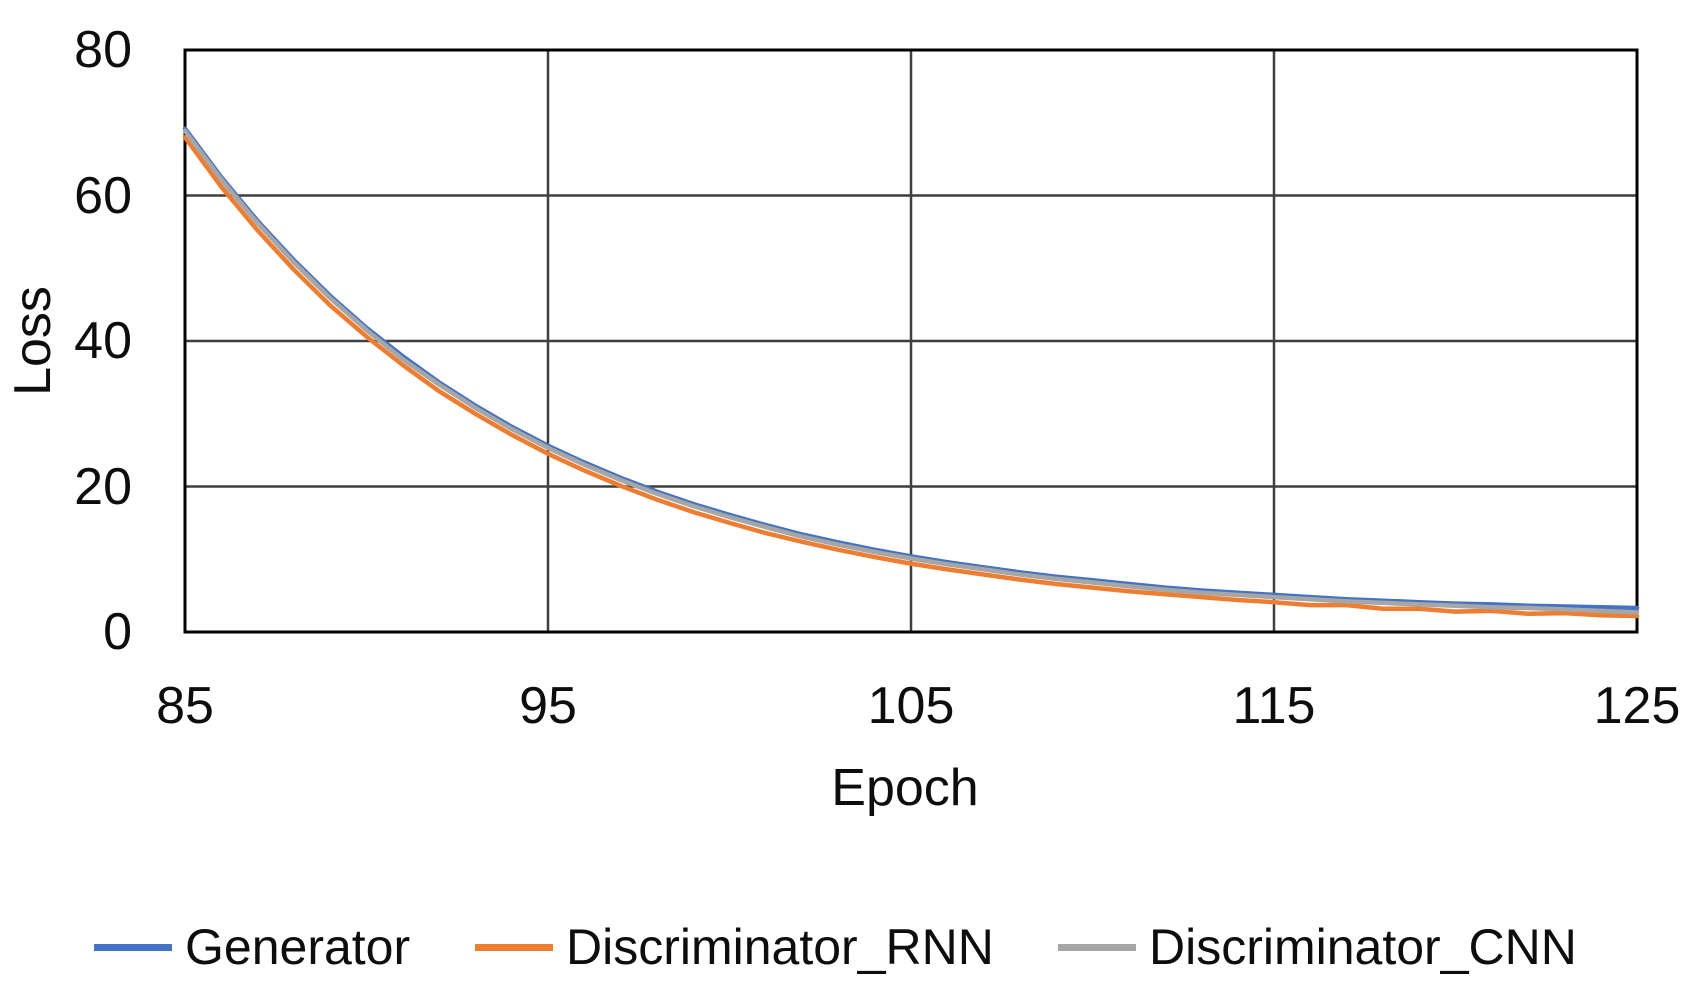 The image size is (1693, 993). Describe the element at coordinates (117, 632) in the screenshot. I see `y-tick-label-0: 0` at that location.